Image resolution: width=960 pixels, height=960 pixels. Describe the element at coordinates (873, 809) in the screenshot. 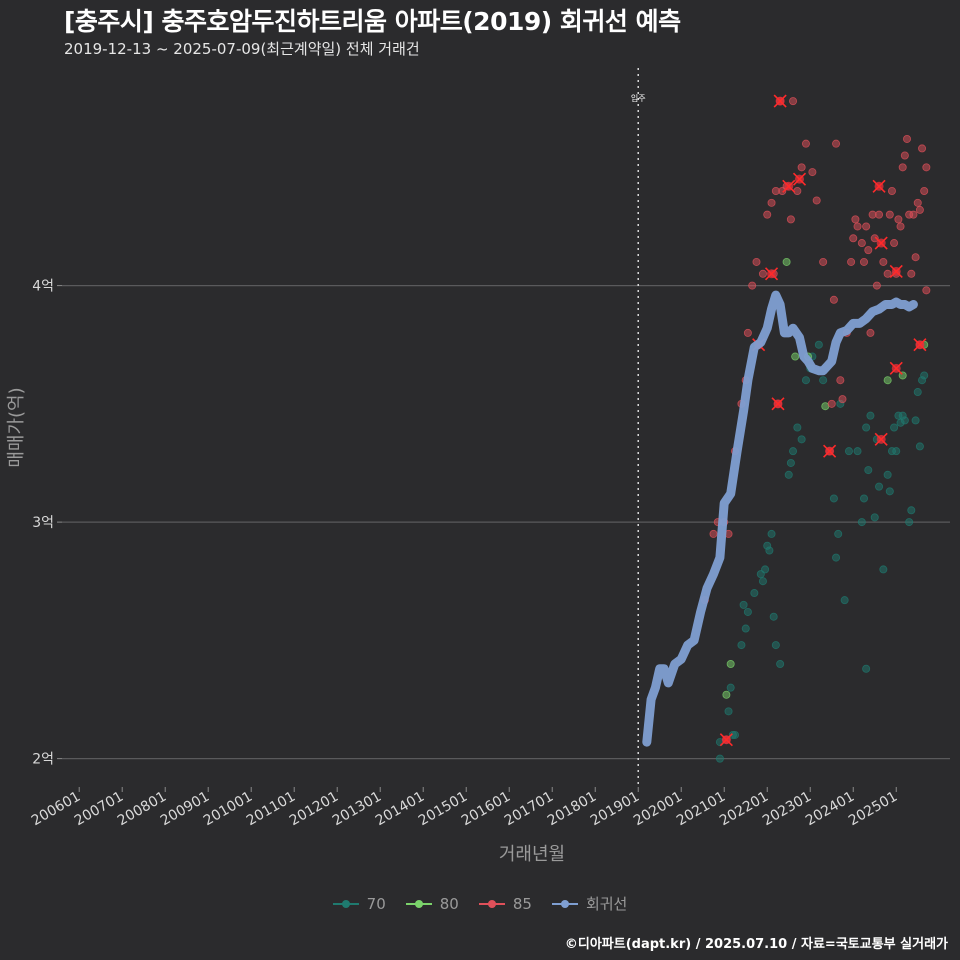

I see `x-tick-label: 202501` at that location.